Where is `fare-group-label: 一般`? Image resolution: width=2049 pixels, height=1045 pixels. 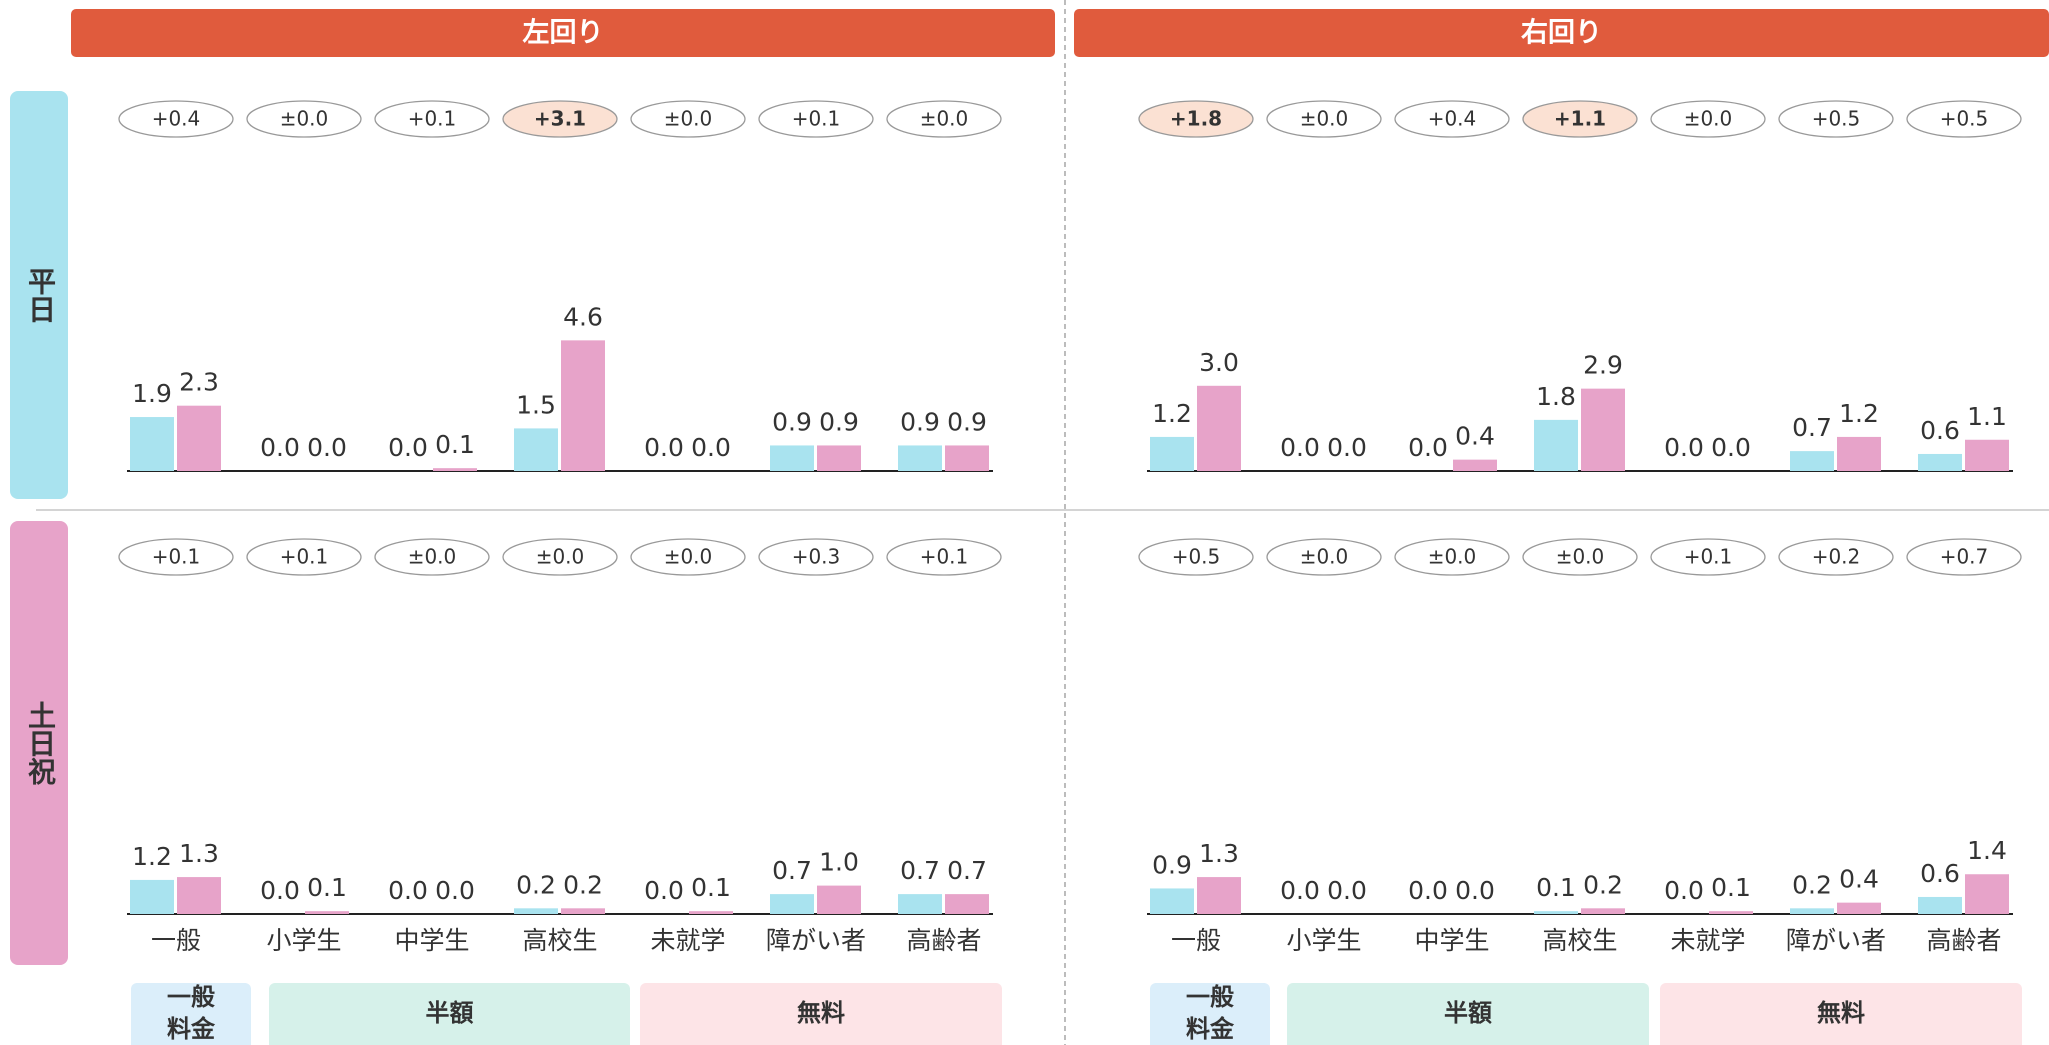
fare-group-label: 一般 is located at coordinates (1210, 997).